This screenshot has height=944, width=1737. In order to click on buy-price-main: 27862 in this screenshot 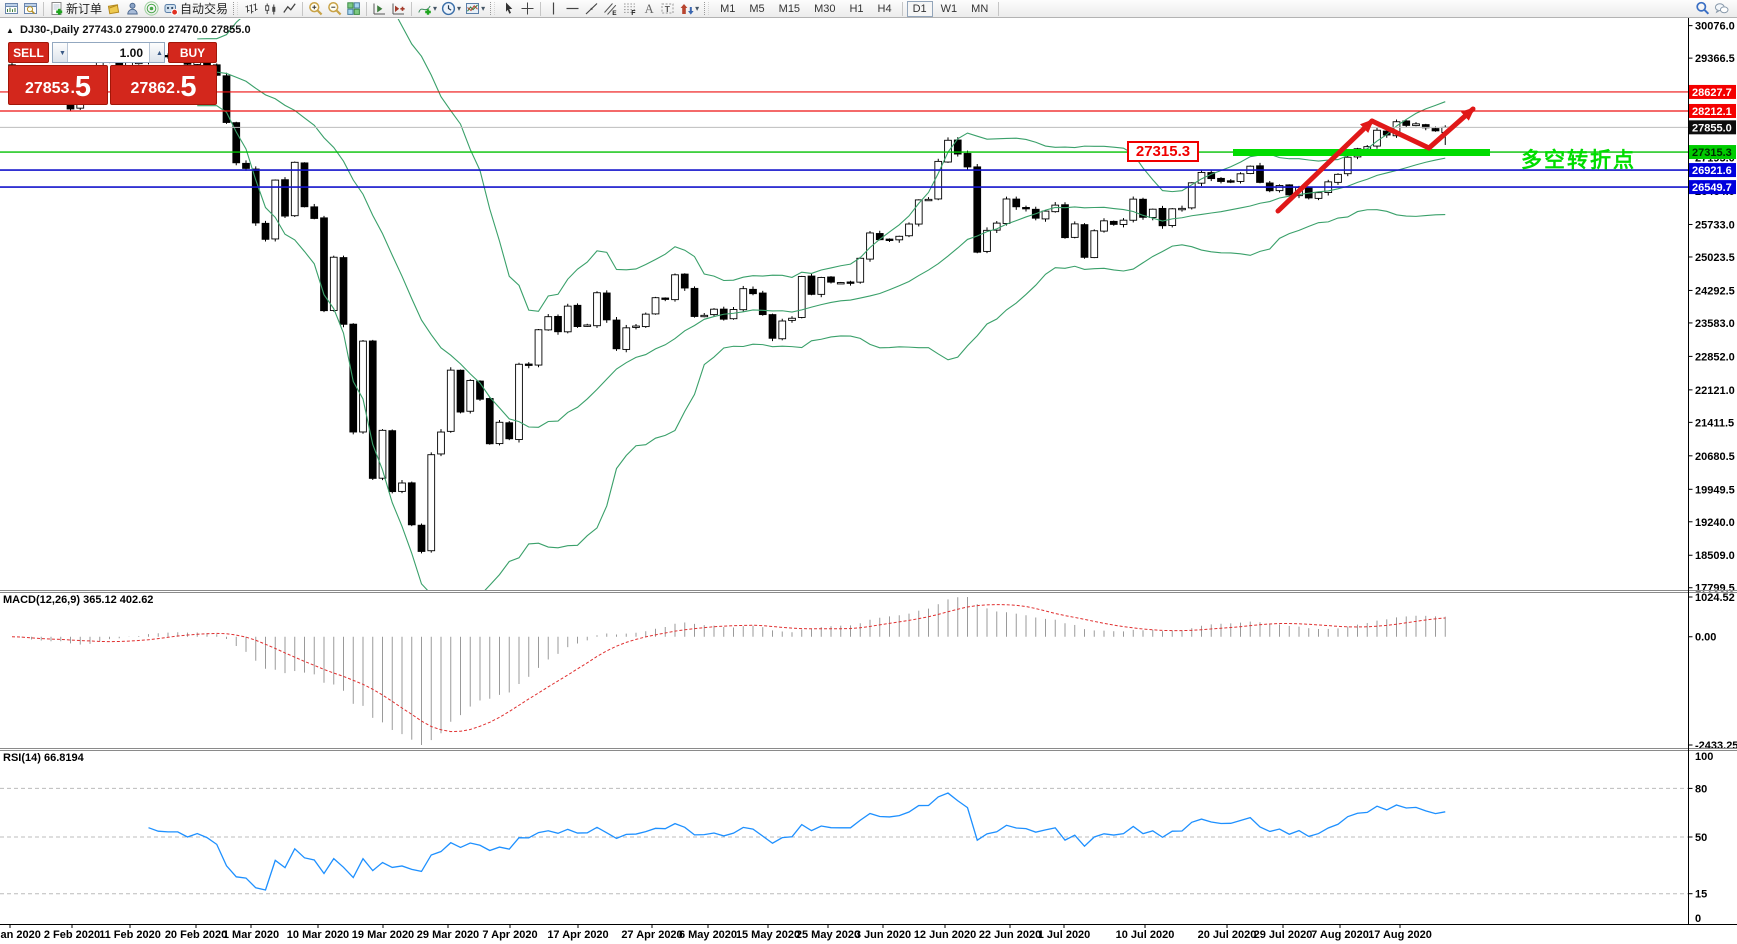, I will do `click(152, 88)`.